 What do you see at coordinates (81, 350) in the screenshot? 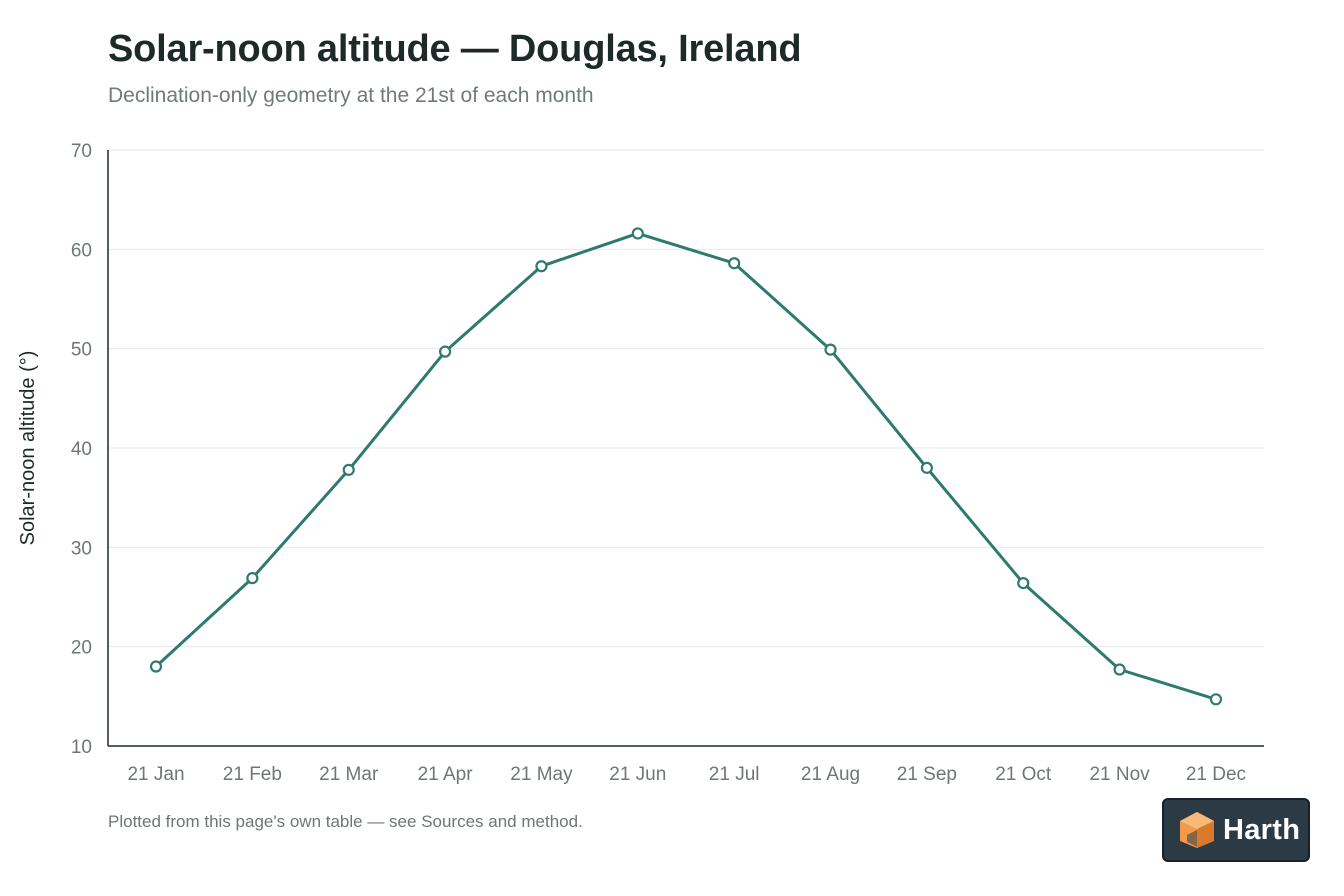
I see `y-tick-label: 50` at bounding box center [81, 350].